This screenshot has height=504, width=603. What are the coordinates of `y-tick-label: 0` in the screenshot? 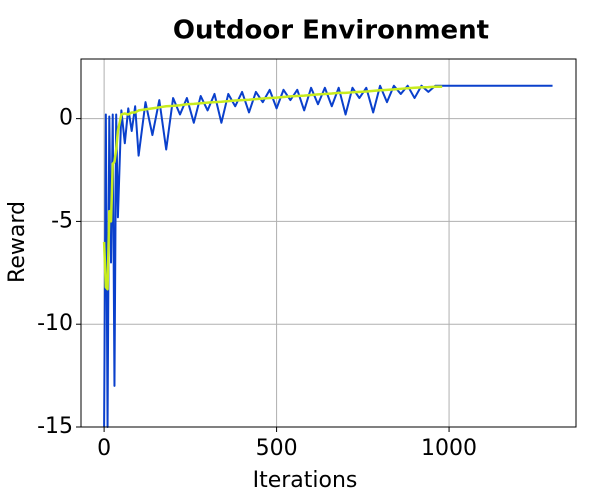 It's located at (66, 118).